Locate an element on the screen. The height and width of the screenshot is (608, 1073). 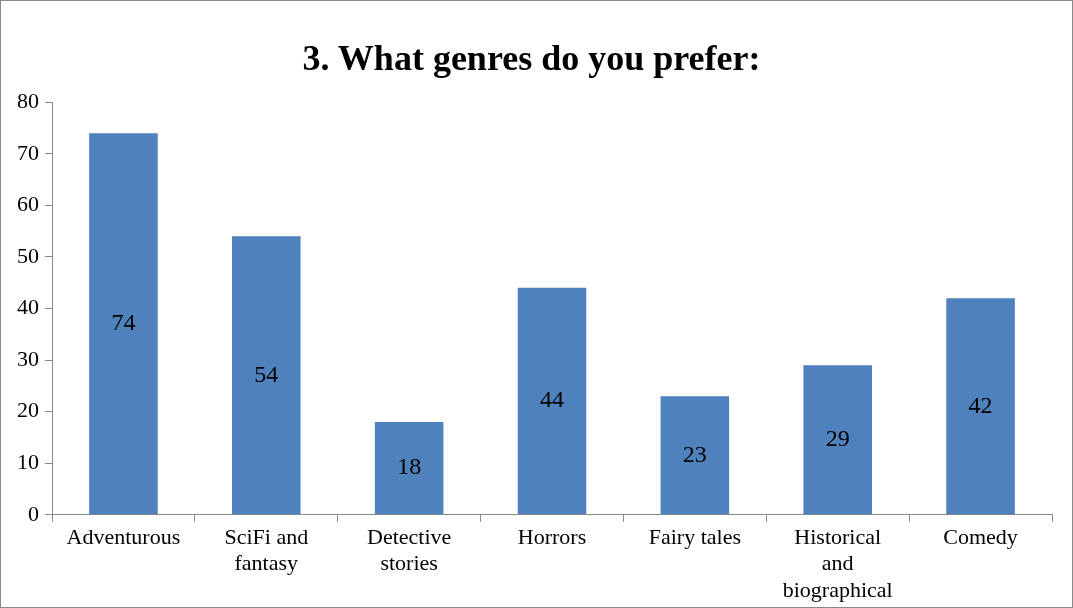
data-label: 29 is located at coordinates (837, 438).